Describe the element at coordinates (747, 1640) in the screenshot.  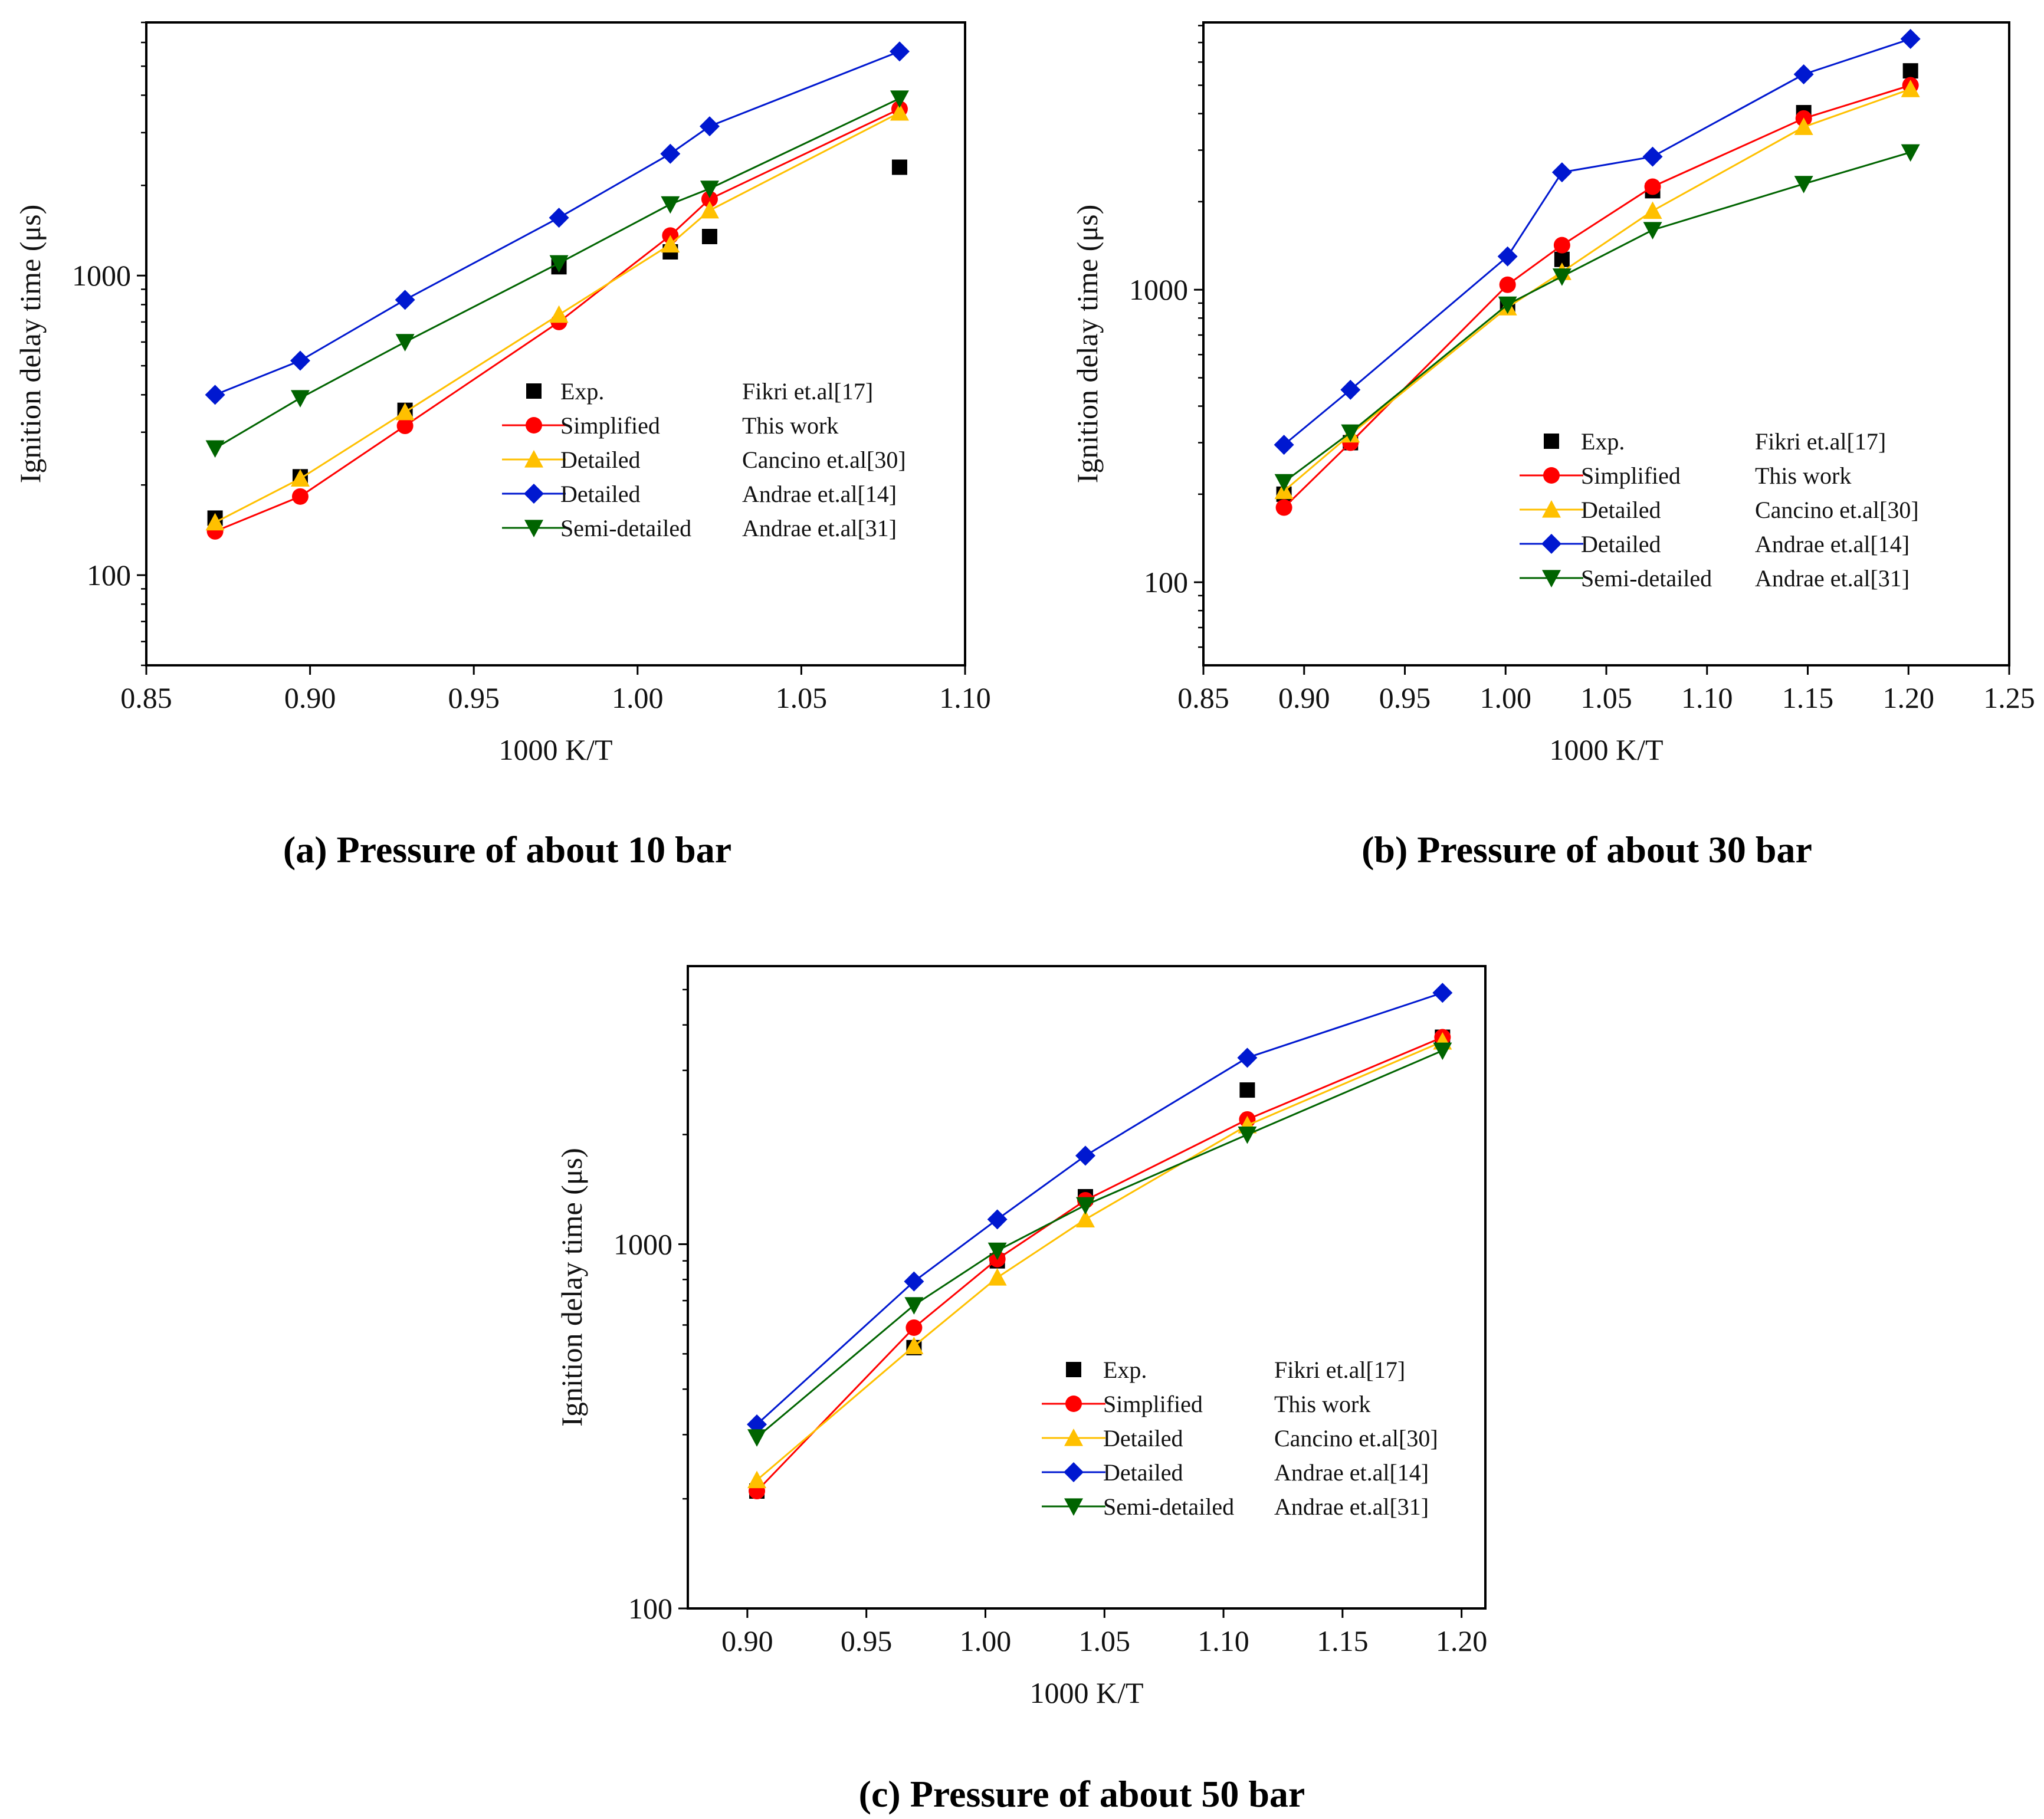
I see `x-tick-label: 0.90` at that location.